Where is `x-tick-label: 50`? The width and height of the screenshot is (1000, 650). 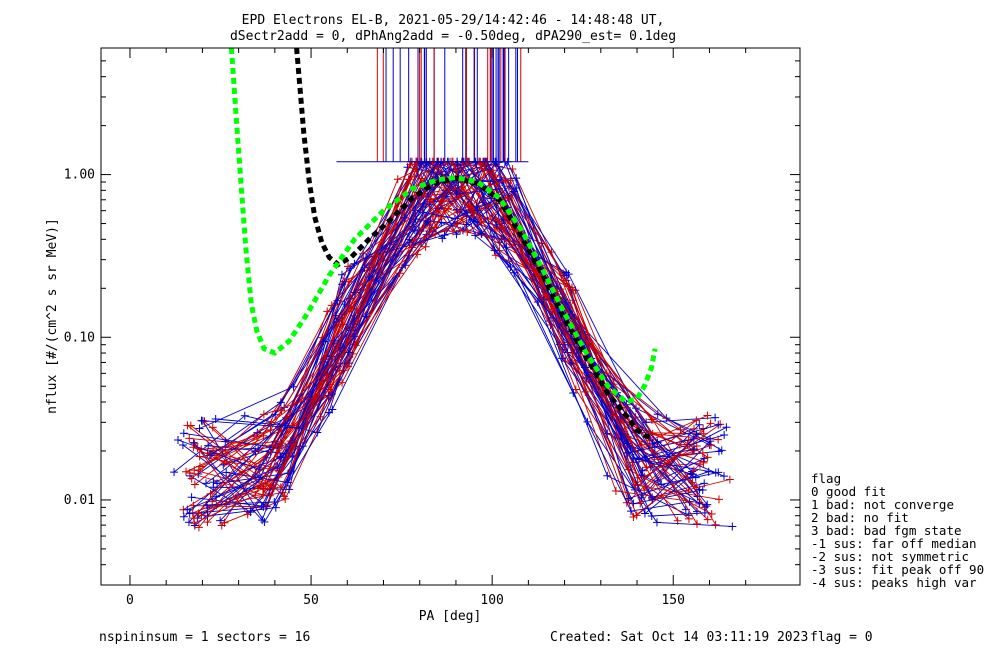
x-tick-label: 50 is located at coordinates (311, 600).